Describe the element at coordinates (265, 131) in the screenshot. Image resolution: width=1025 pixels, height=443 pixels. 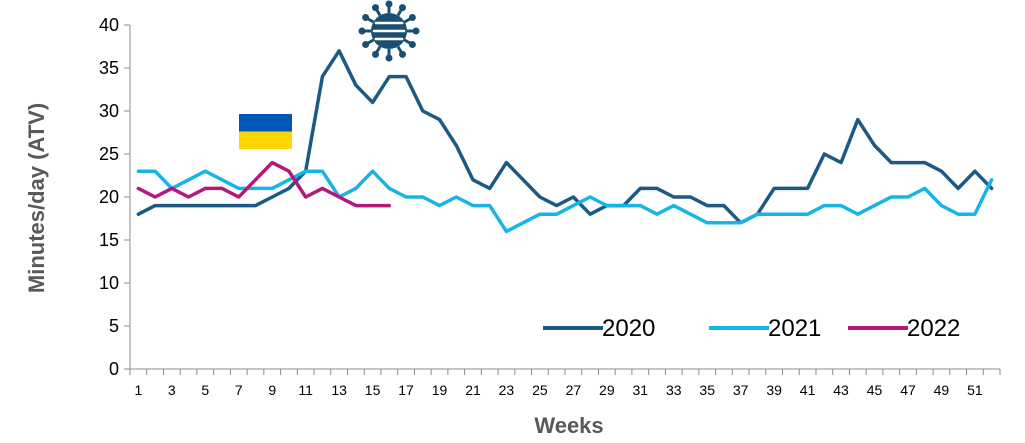
I see `ukraine-flag-icon` at that location.